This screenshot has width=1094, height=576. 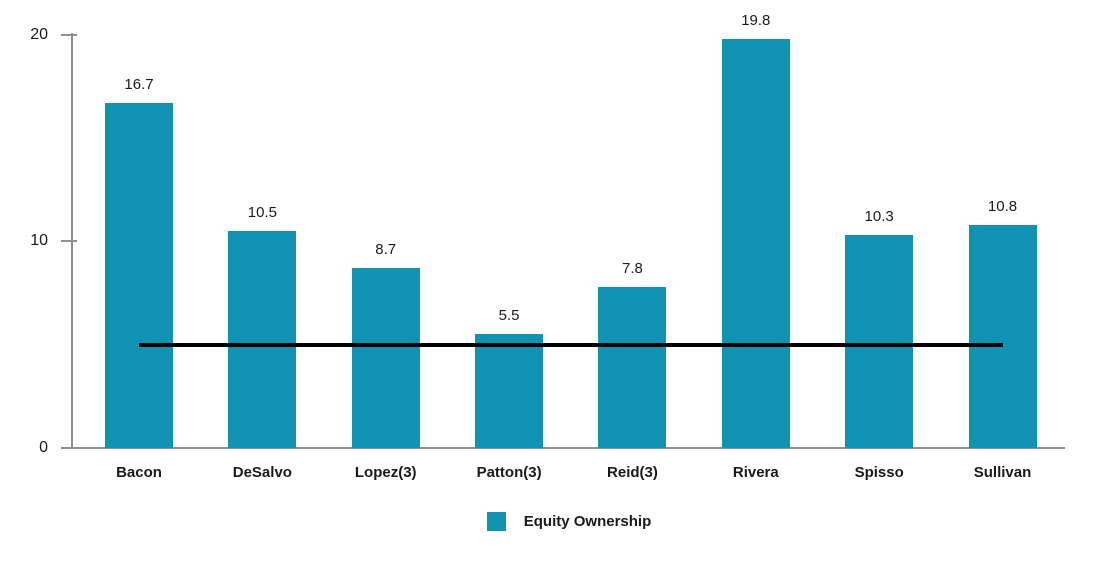 I want to click on bar-Bacon, so click(x=139, y=275).